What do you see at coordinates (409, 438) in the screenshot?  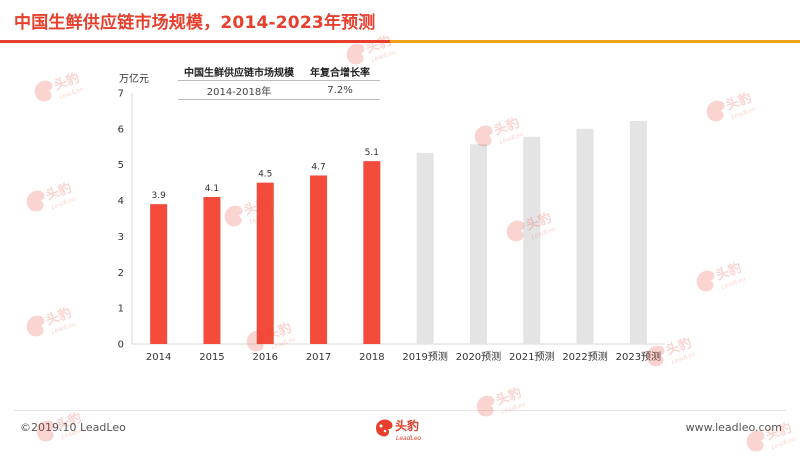 I see `footer-logo-subtext: LeadLeo` at bounding box center [409, 438].